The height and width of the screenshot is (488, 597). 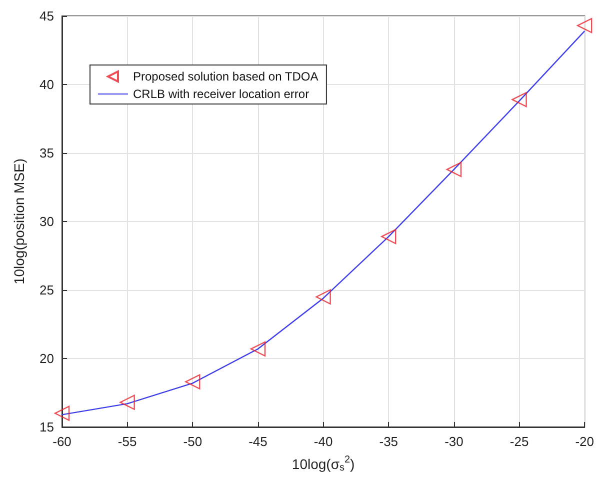 What do you see at coordinates (258, 441) in the screenshot?
I see `x-tick-label: -45` at bounding box center [258, 441].